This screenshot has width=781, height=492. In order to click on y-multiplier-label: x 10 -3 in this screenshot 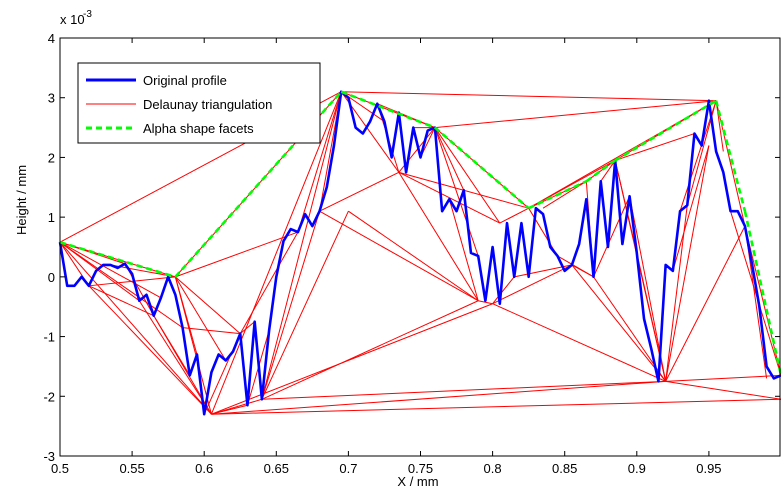, I will do `click(76, 18)`.